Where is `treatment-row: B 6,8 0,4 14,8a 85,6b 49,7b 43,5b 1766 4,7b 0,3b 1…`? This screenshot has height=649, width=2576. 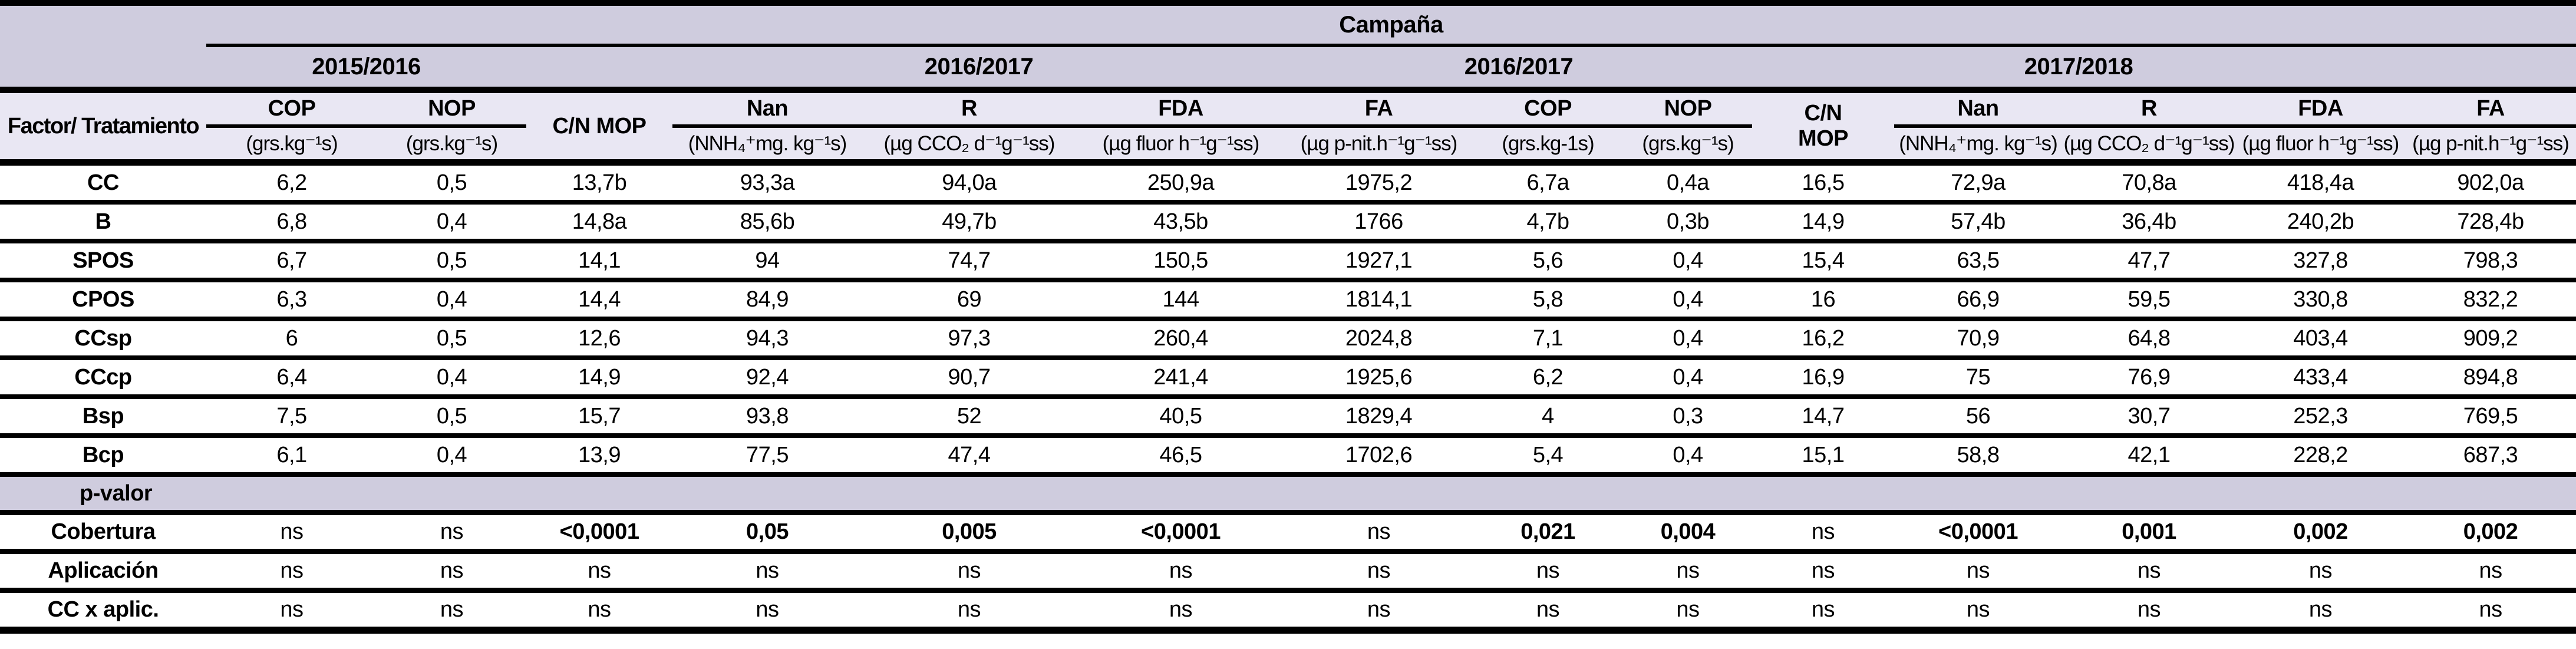 treatment-row: B 6,8 0,4 14,8a 85,6b 49,7b 43,5b 1766 4,7b 0,3b 1… is located at coordinates (1288, 223).